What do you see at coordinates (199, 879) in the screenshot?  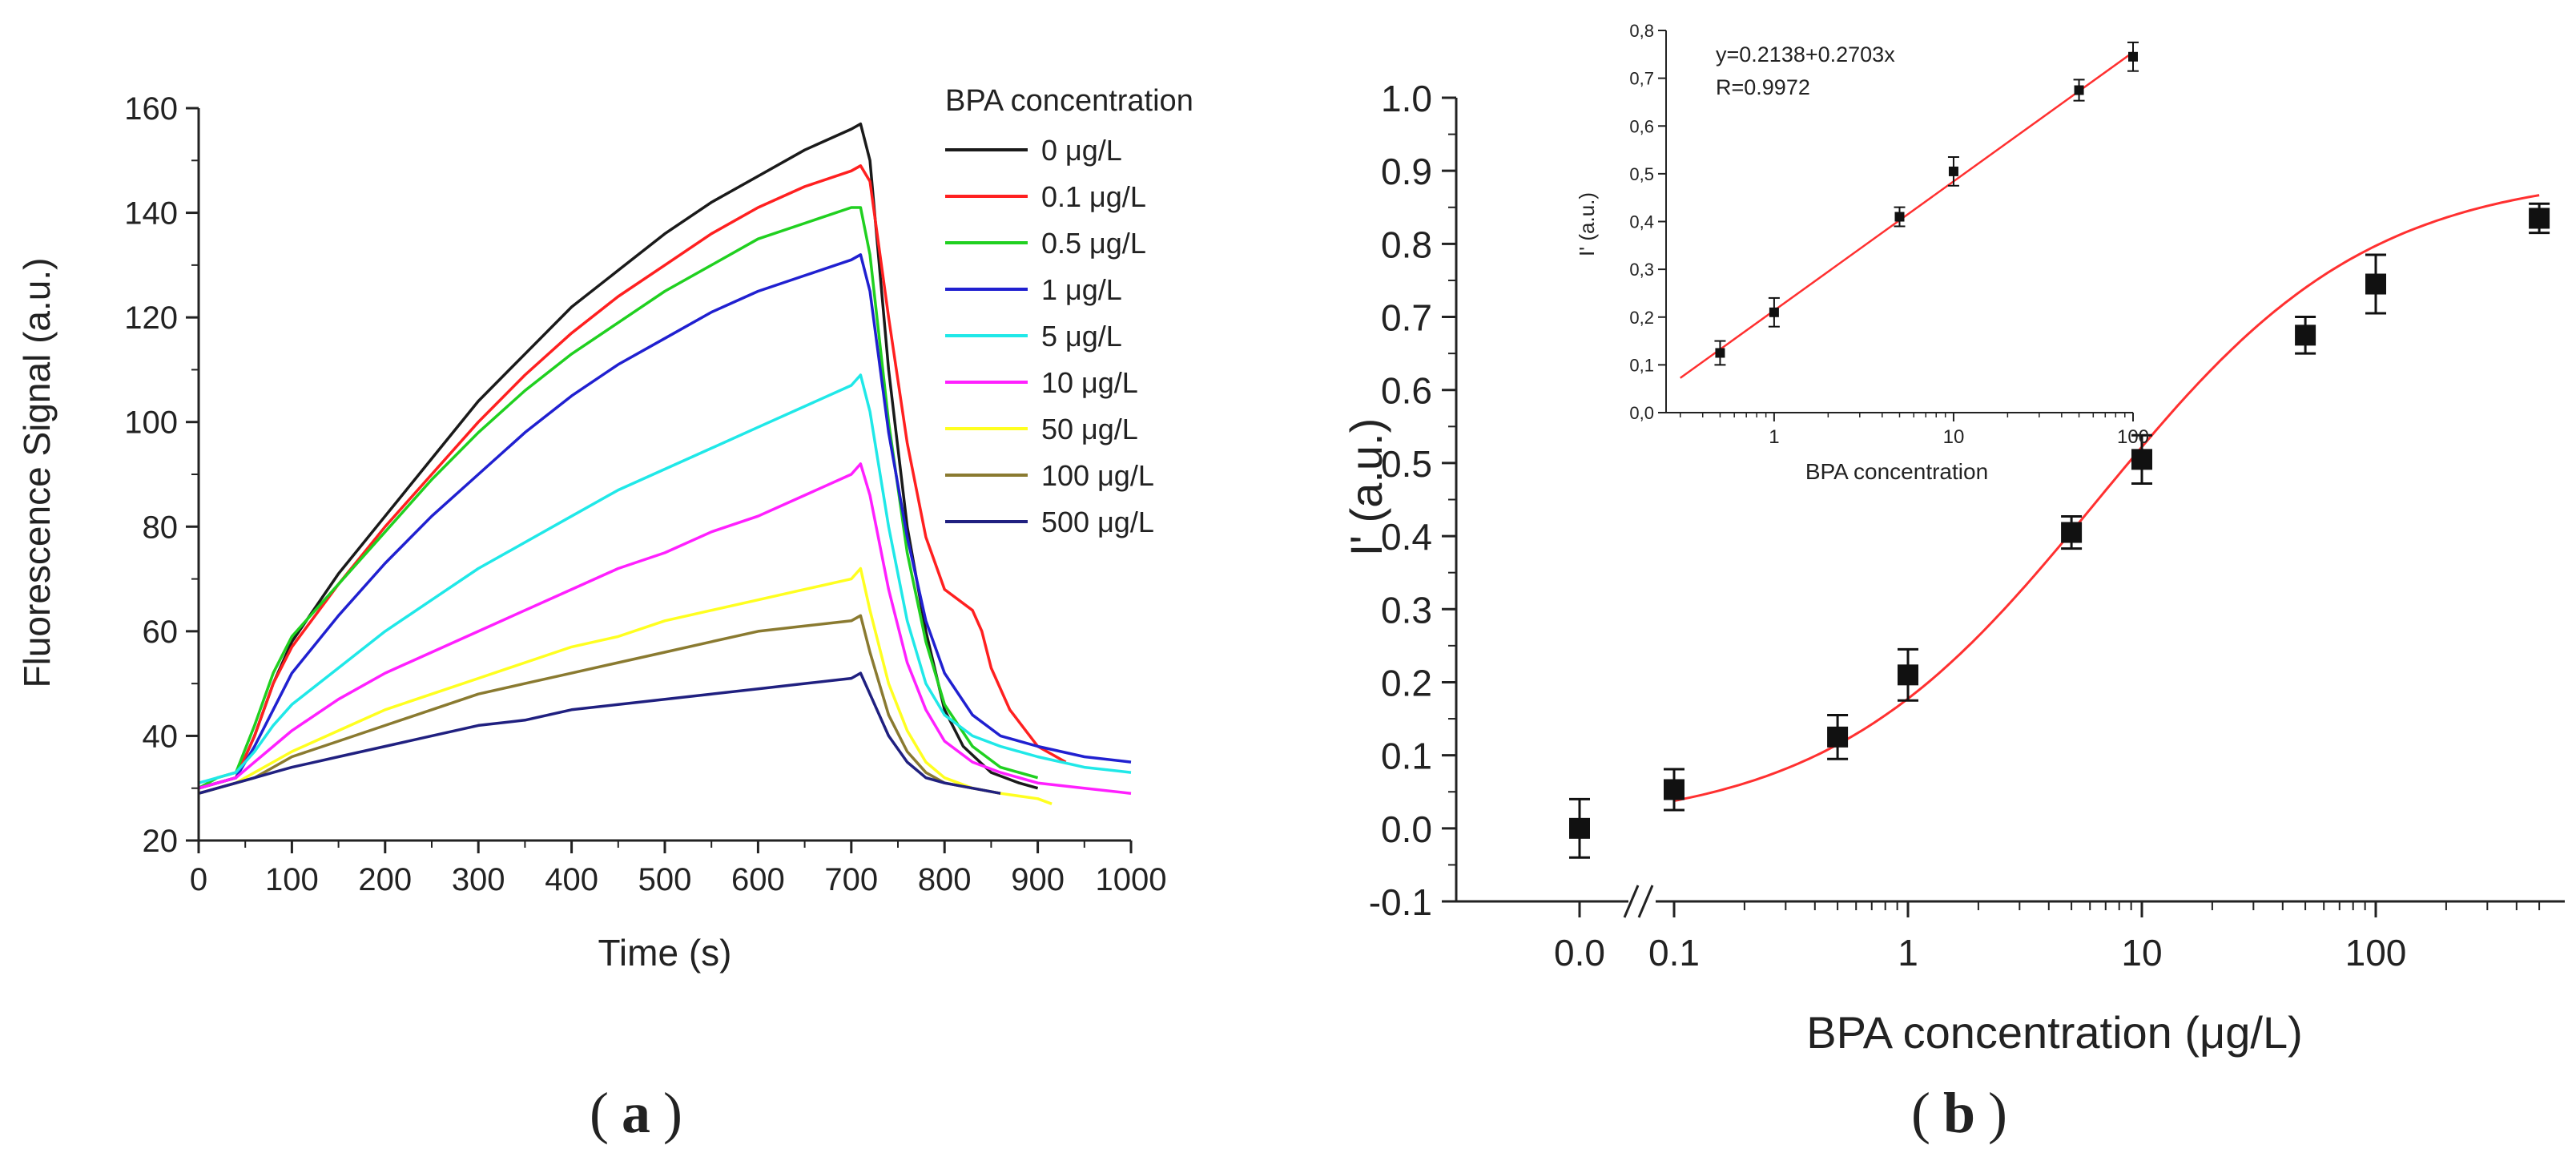 I see `chart-a-x-tick-label: 0` at bounding box center [199, 879].